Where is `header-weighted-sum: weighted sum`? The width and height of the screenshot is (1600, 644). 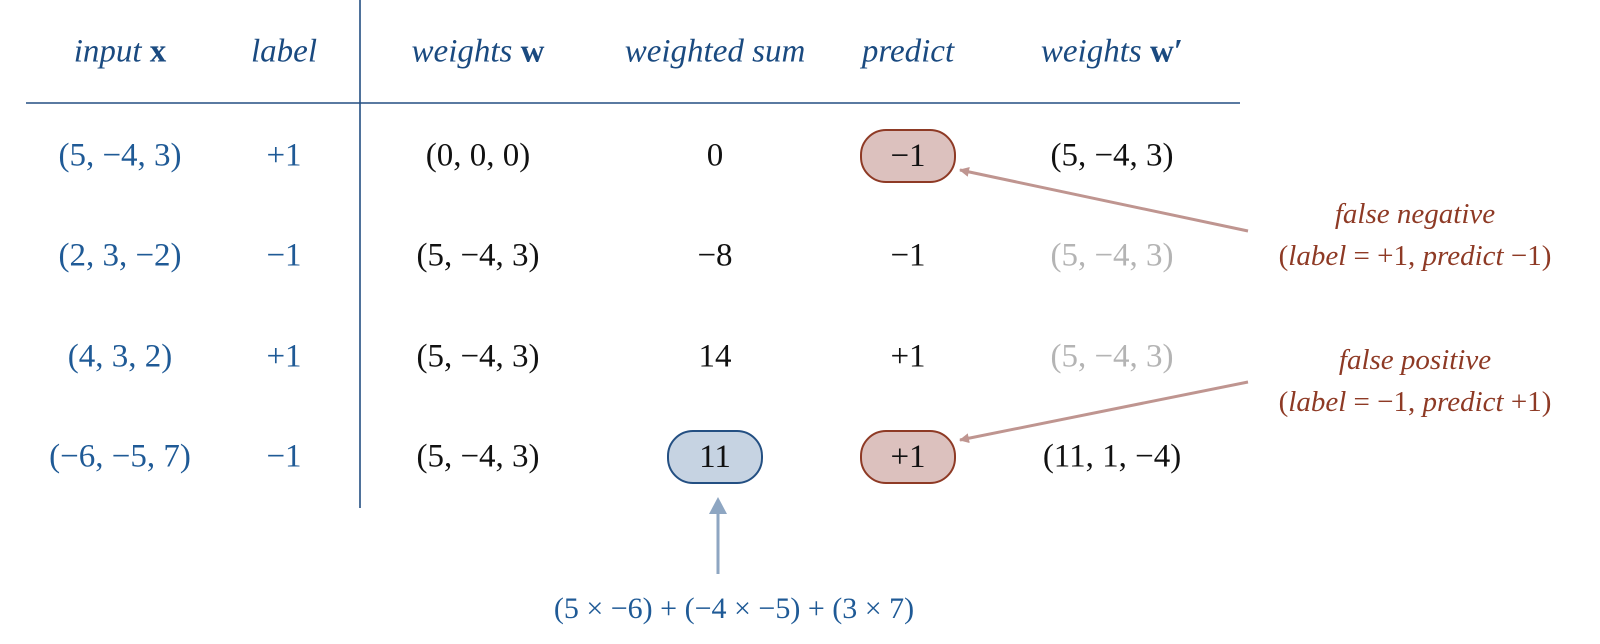 header-weighted-sum: weighted sum is located at coordinates (715, 51).